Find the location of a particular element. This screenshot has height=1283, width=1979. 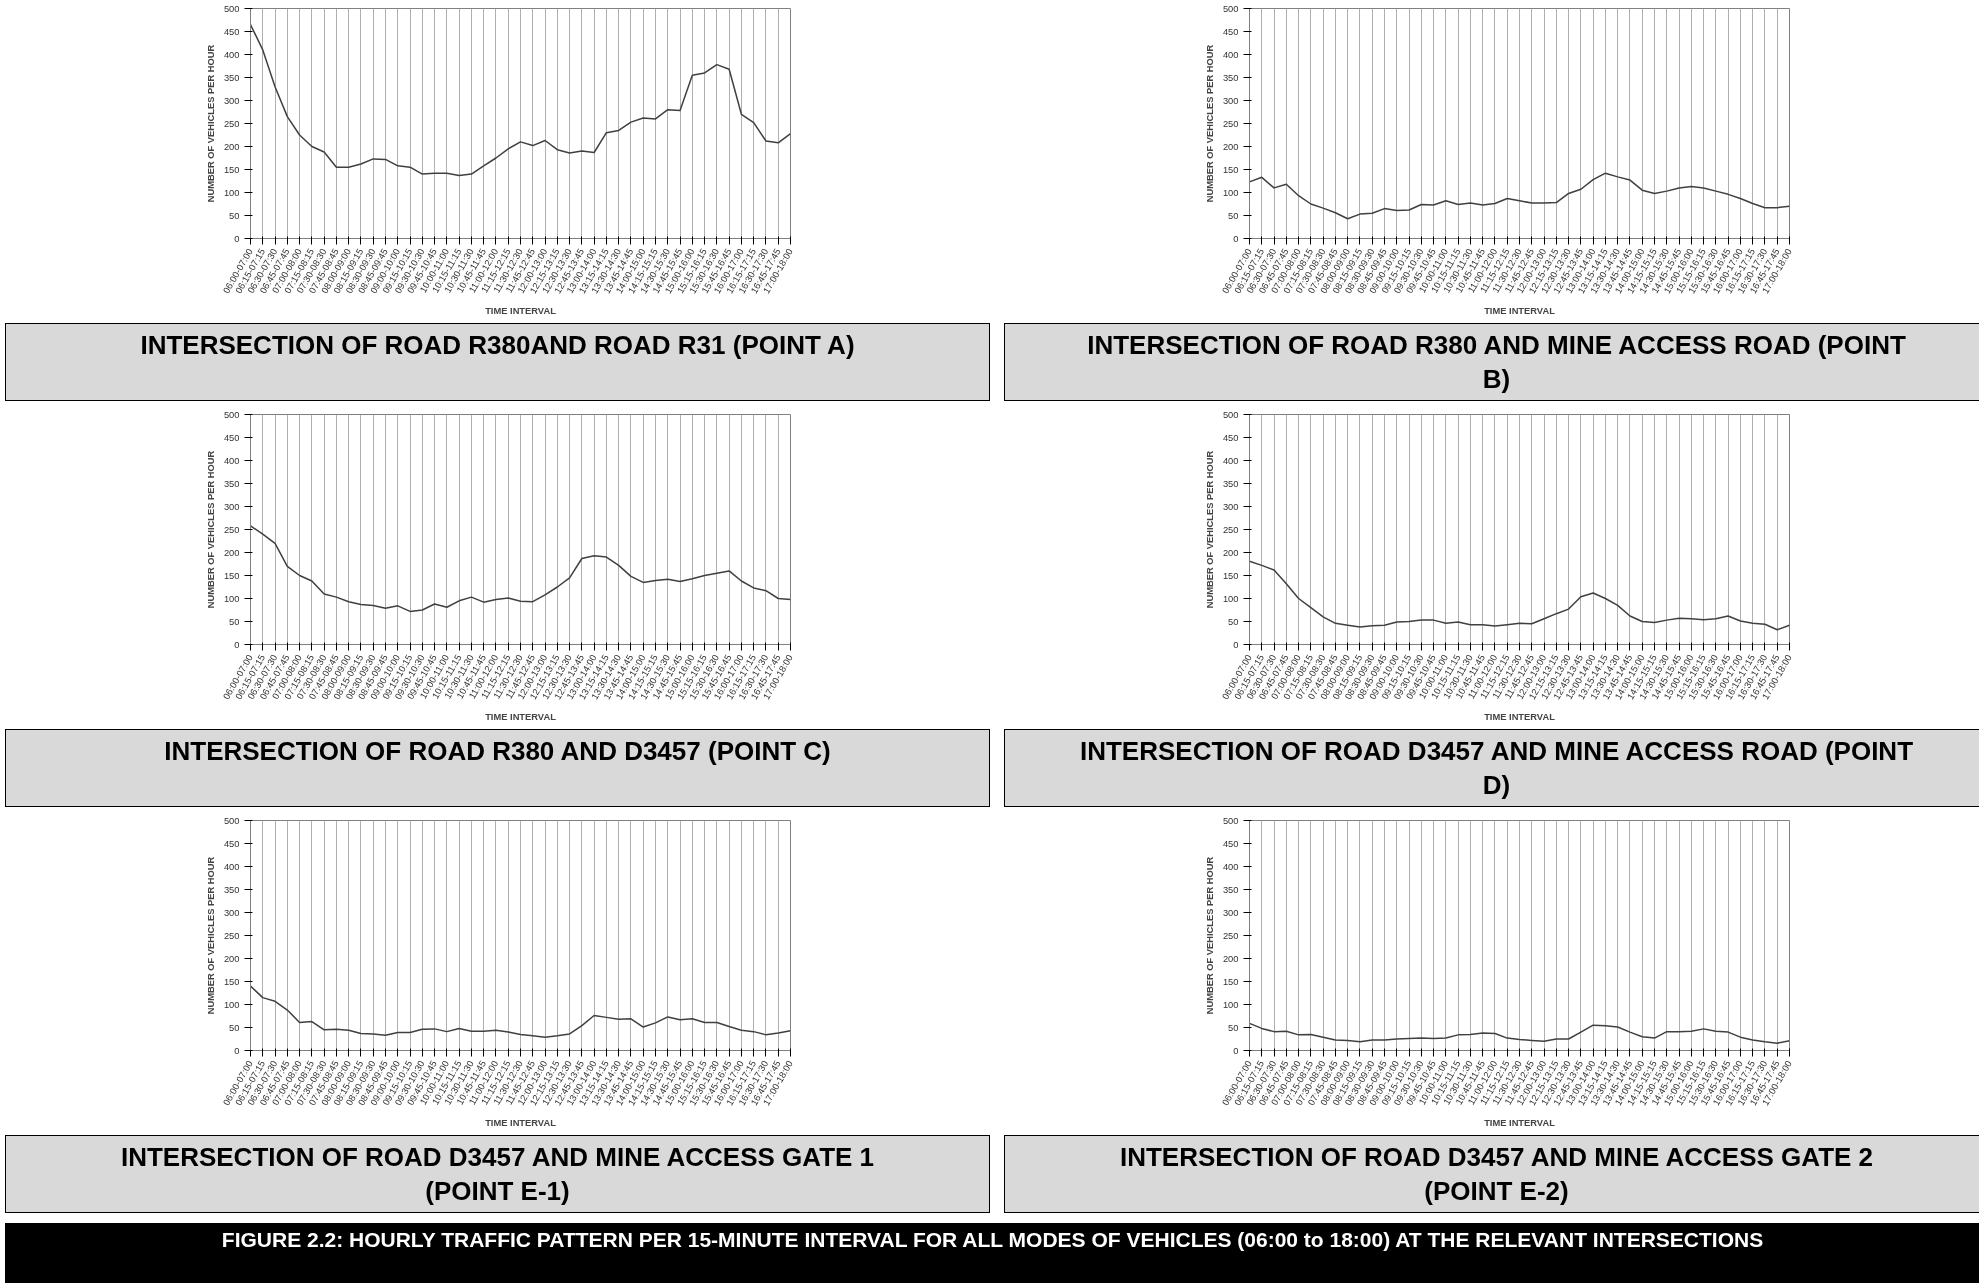

caption: FIGURE 2.2: HOURLY TRAFFIC PATTERN PER 15-MINUTE INTERVAL FOR ALL MODES OF VEHICLES (06:00 to 18:00) AT THE RELEVANT INTERSECTIONS is located at coordinates (992, 1240).